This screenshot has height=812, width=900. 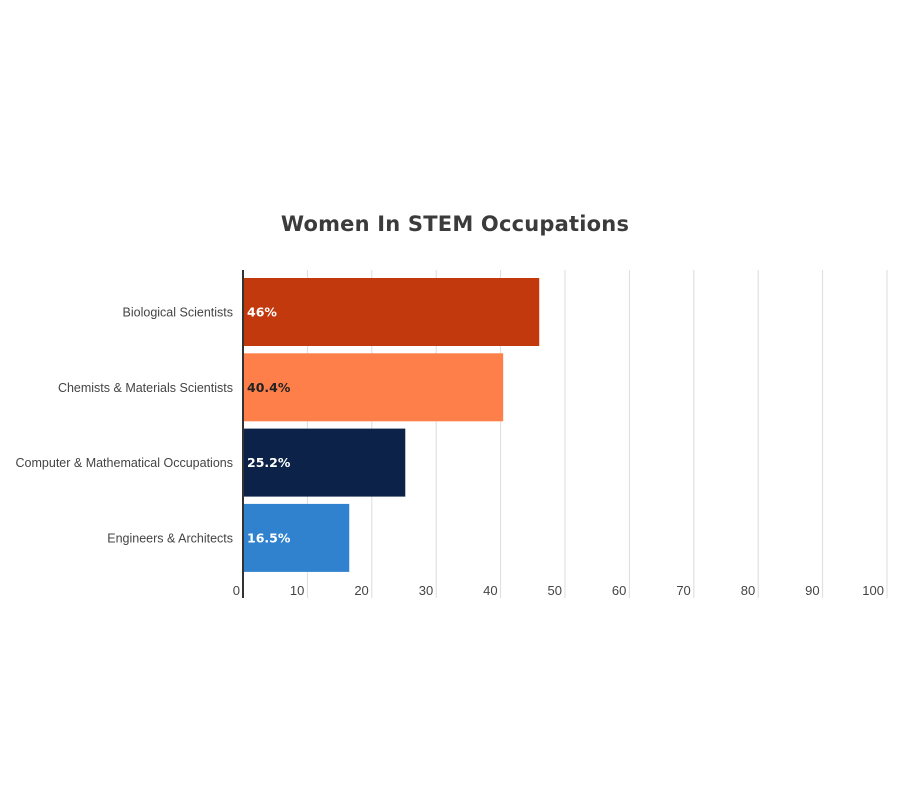 I want to click on x-tick-label: 20, so click(x=361, y=590).